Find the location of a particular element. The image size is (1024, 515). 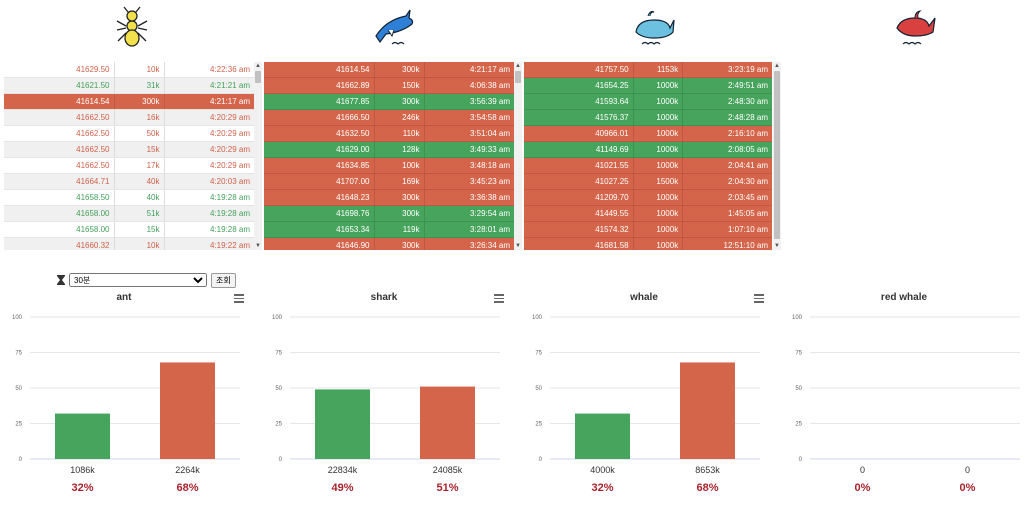

whale-chart: whale 0 25 50 75 100 4000k 8653k 32% 68% is located at coordinates (644, 399).